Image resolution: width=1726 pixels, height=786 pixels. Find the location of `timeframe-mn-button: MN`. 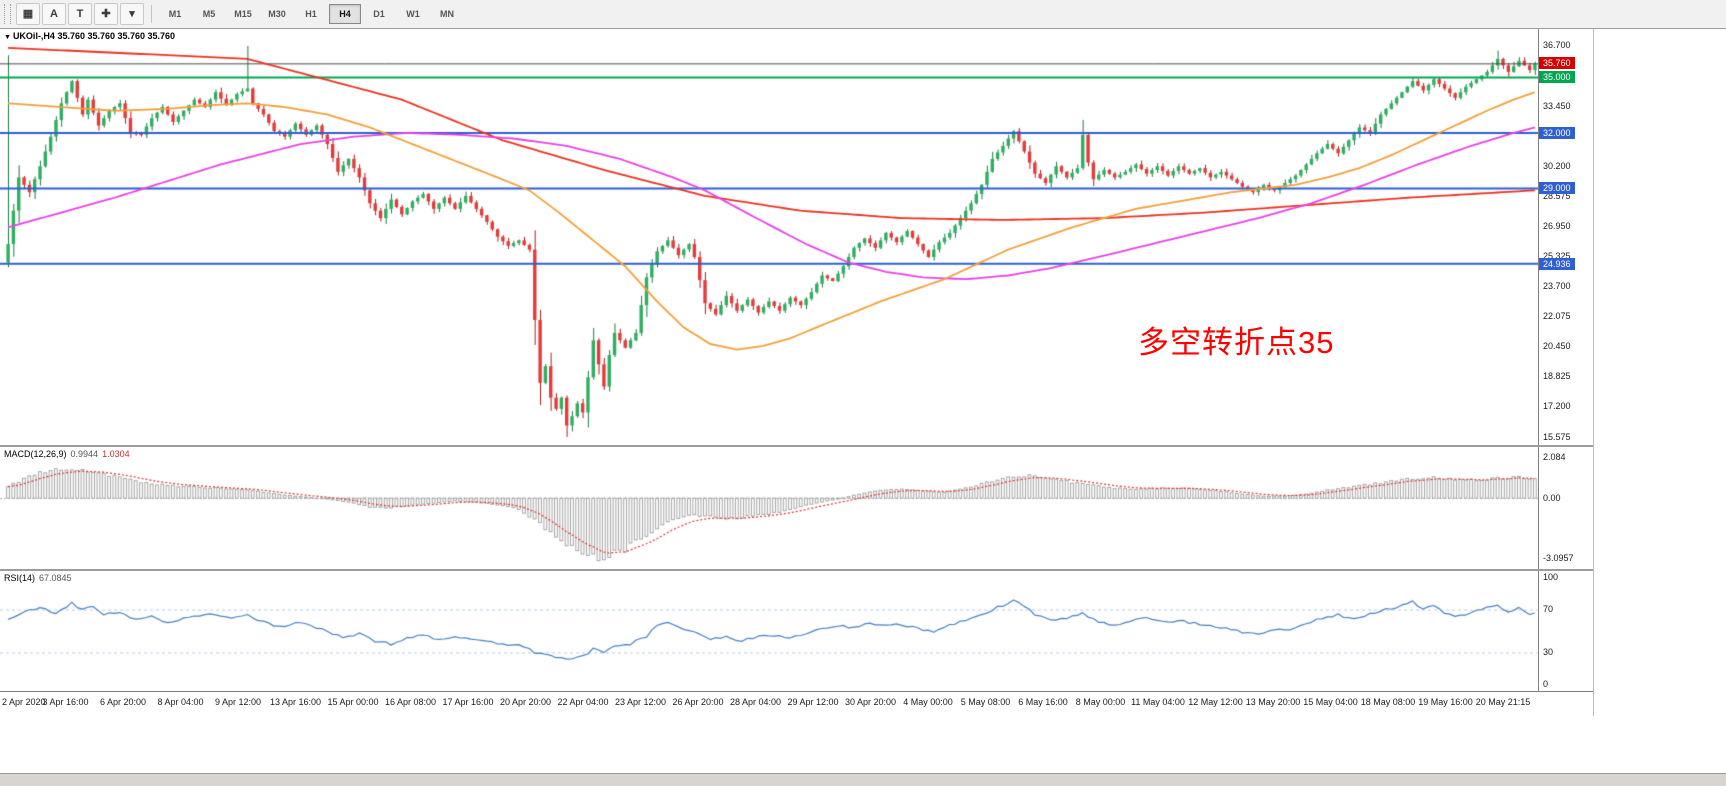

timeframe-mn-button: MN is located at coordinates (447, 14).